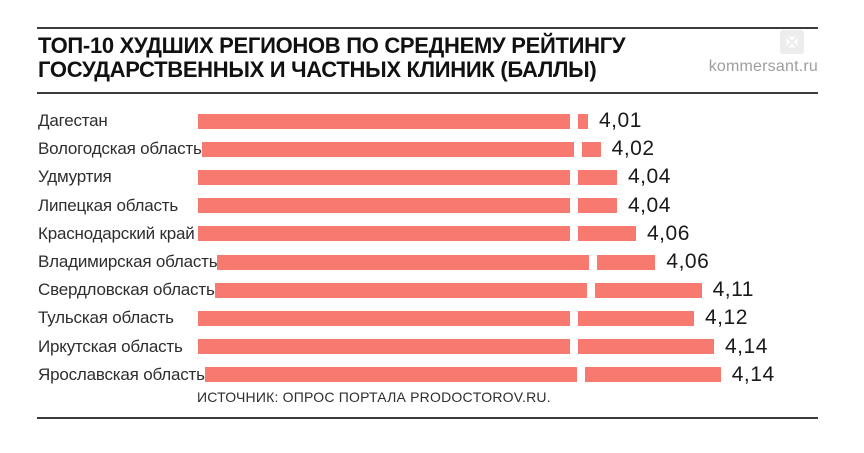 The height and width of the screenshot is (453, 864). What do you see at coordinates (763, 66) in the screenshot?
I see `brand-text: kommersant.ru` at bounding box center [763, 66].